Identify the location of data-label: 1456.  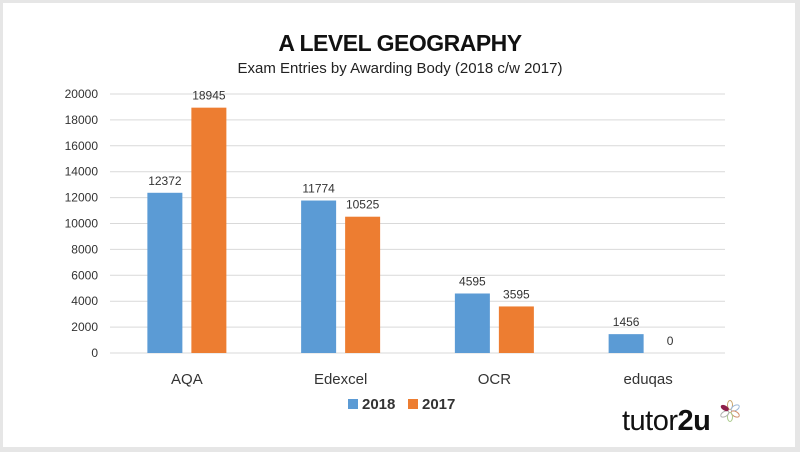
(626, 322).